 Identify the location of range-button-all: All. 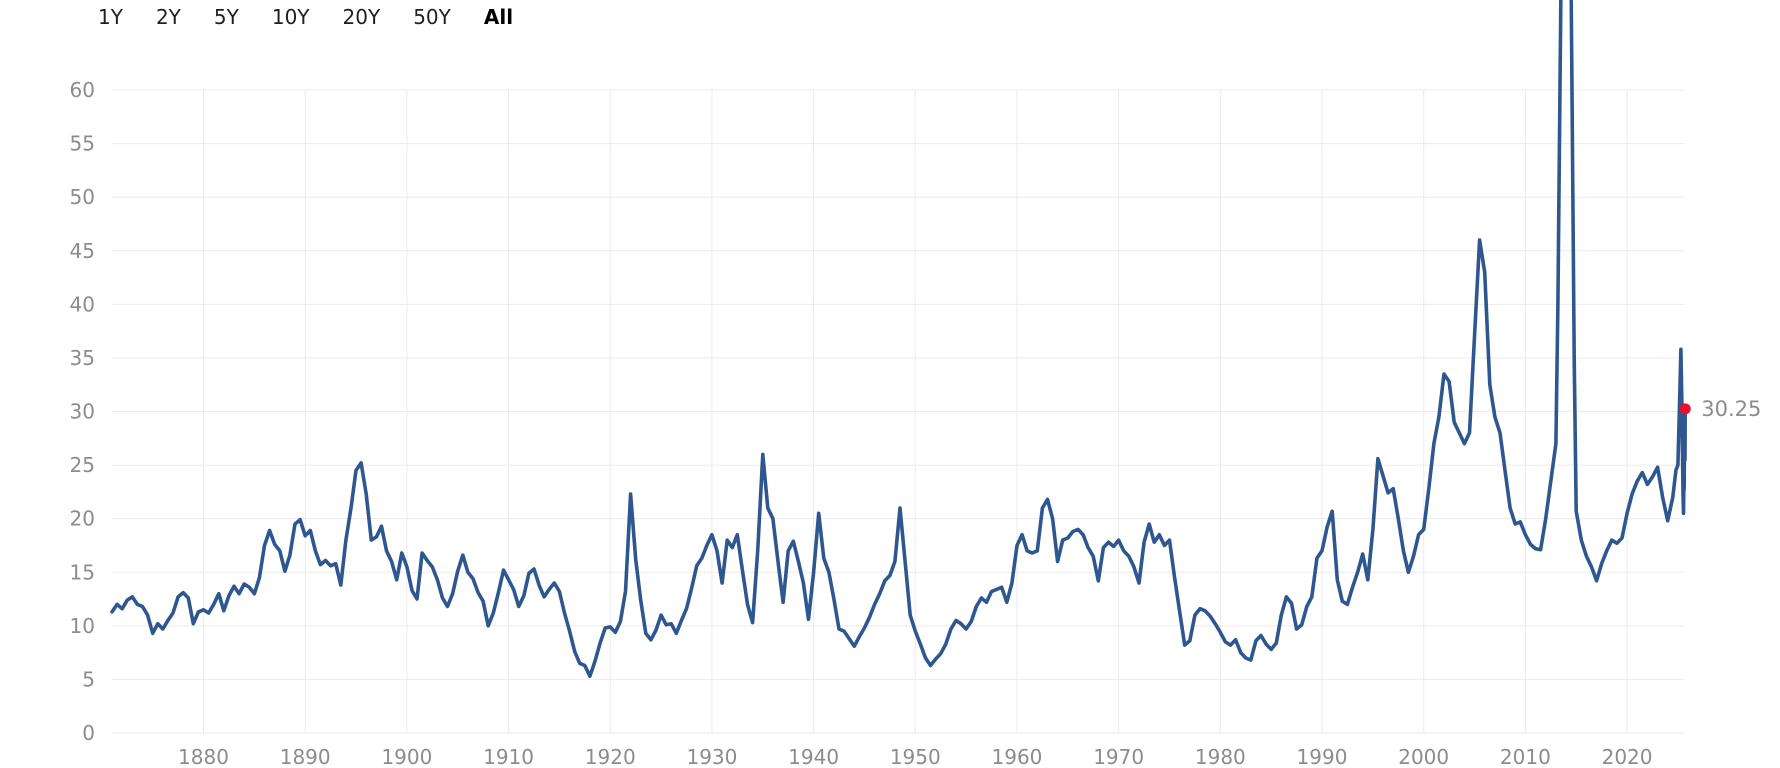
(498, 17).